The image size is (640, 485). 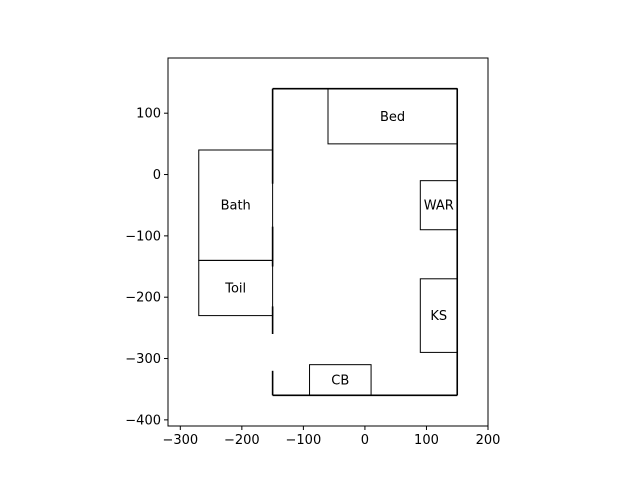 I want to click on x-tick-label: −200, so click(x=242, y=440).